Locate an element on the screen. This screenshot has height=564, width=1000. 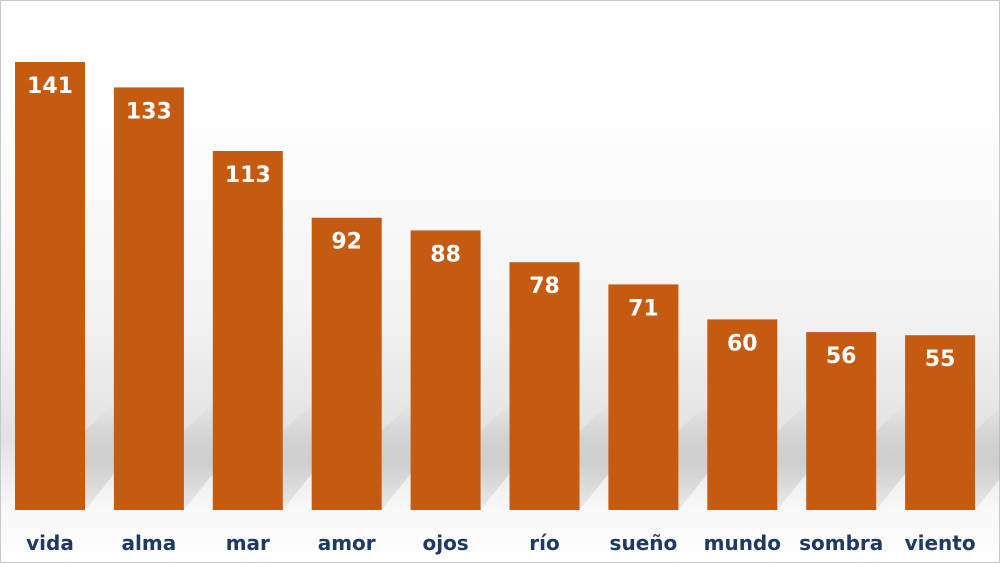
value-label: 88 is located at coordinates (445, 254).